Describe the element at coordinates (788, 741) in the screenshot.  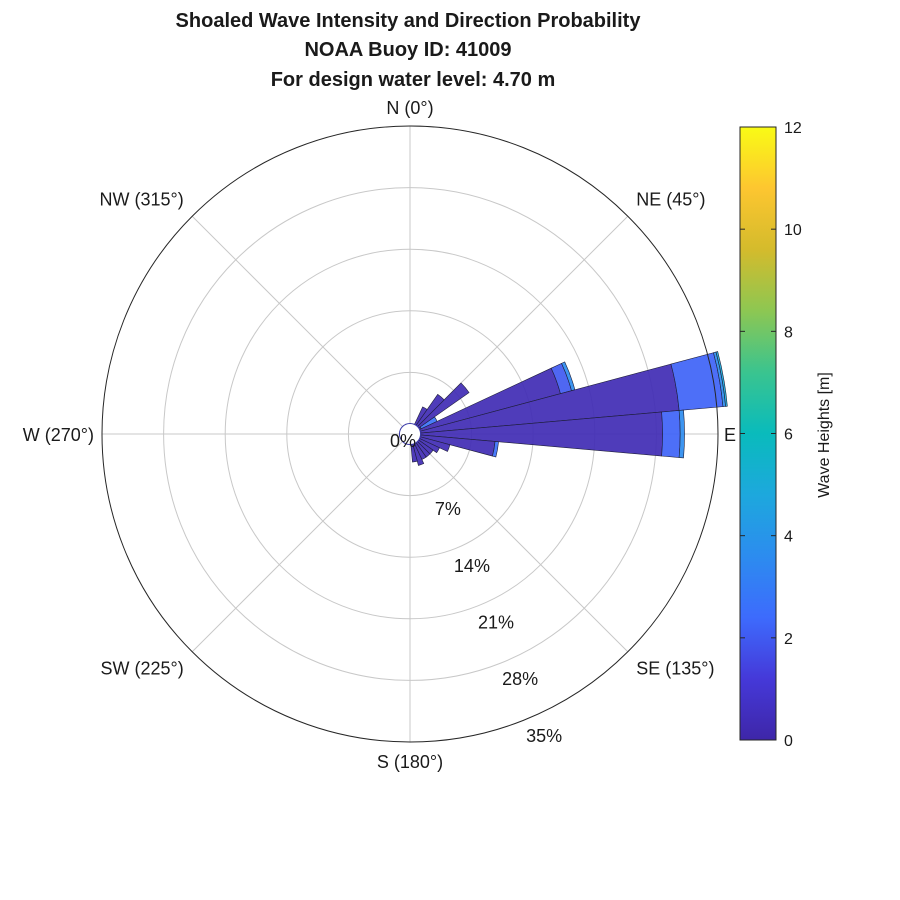
I see `colorbar-tick-label: 0` at that location.